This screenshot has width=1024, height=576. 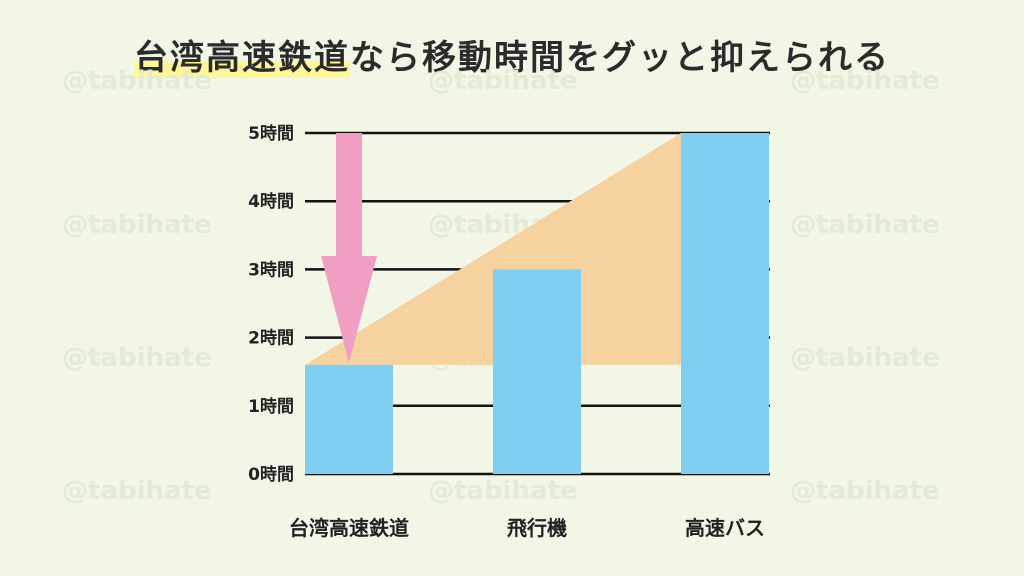 I want to click on y-tick-label: 2時間, so click(x=271, y=338).